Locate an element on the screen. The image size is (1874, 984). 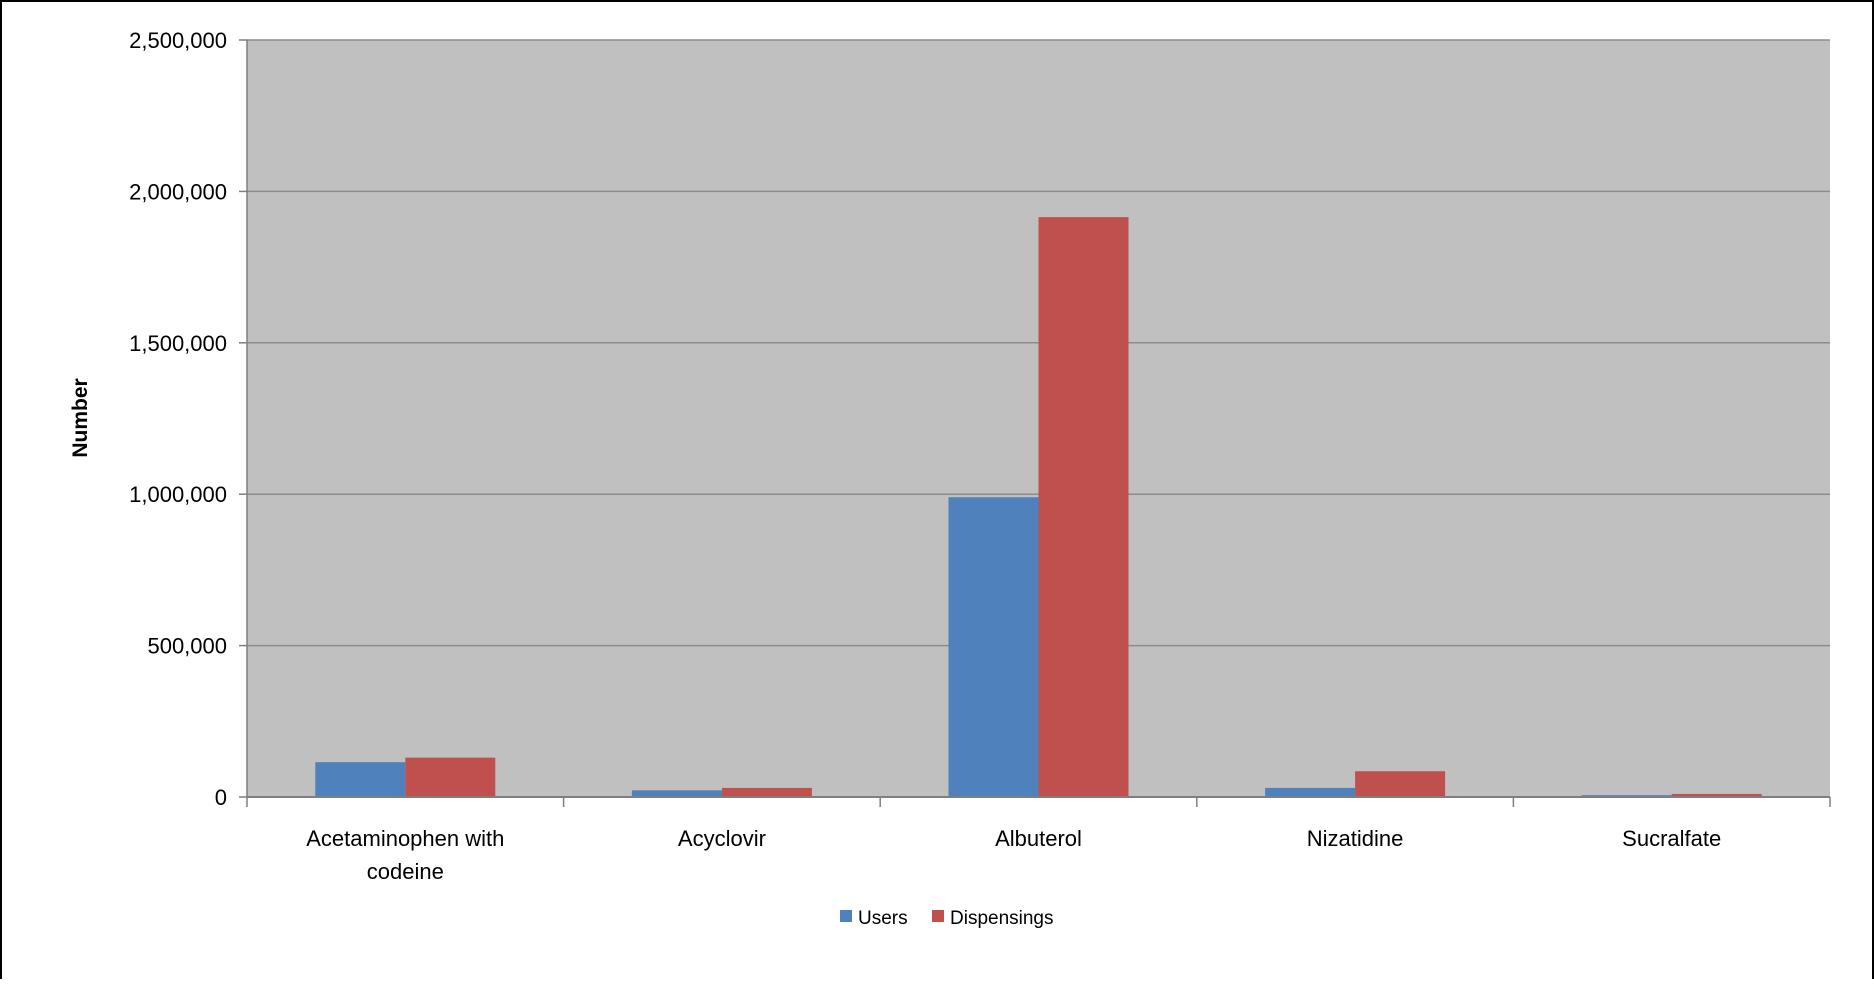
legend-swatch-dispensings is located at coordinates (938, 916).